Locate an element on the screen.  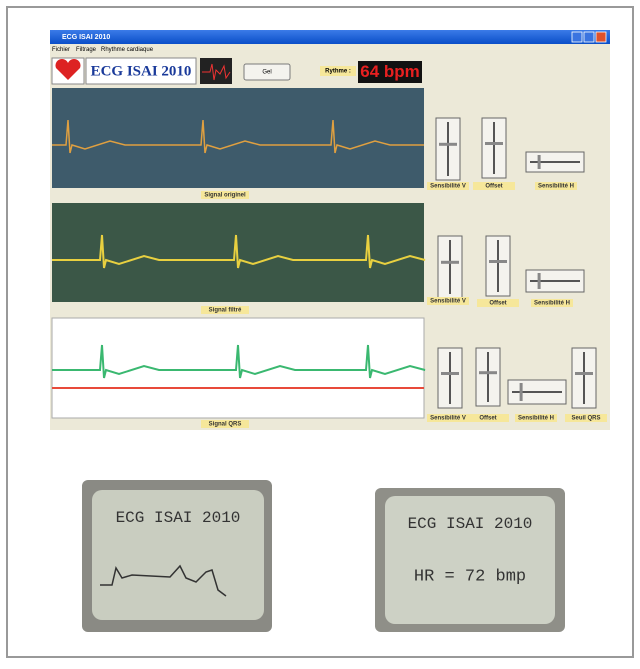
lcd-text: HR = 72 bmp is located at coordinates (470, 576).